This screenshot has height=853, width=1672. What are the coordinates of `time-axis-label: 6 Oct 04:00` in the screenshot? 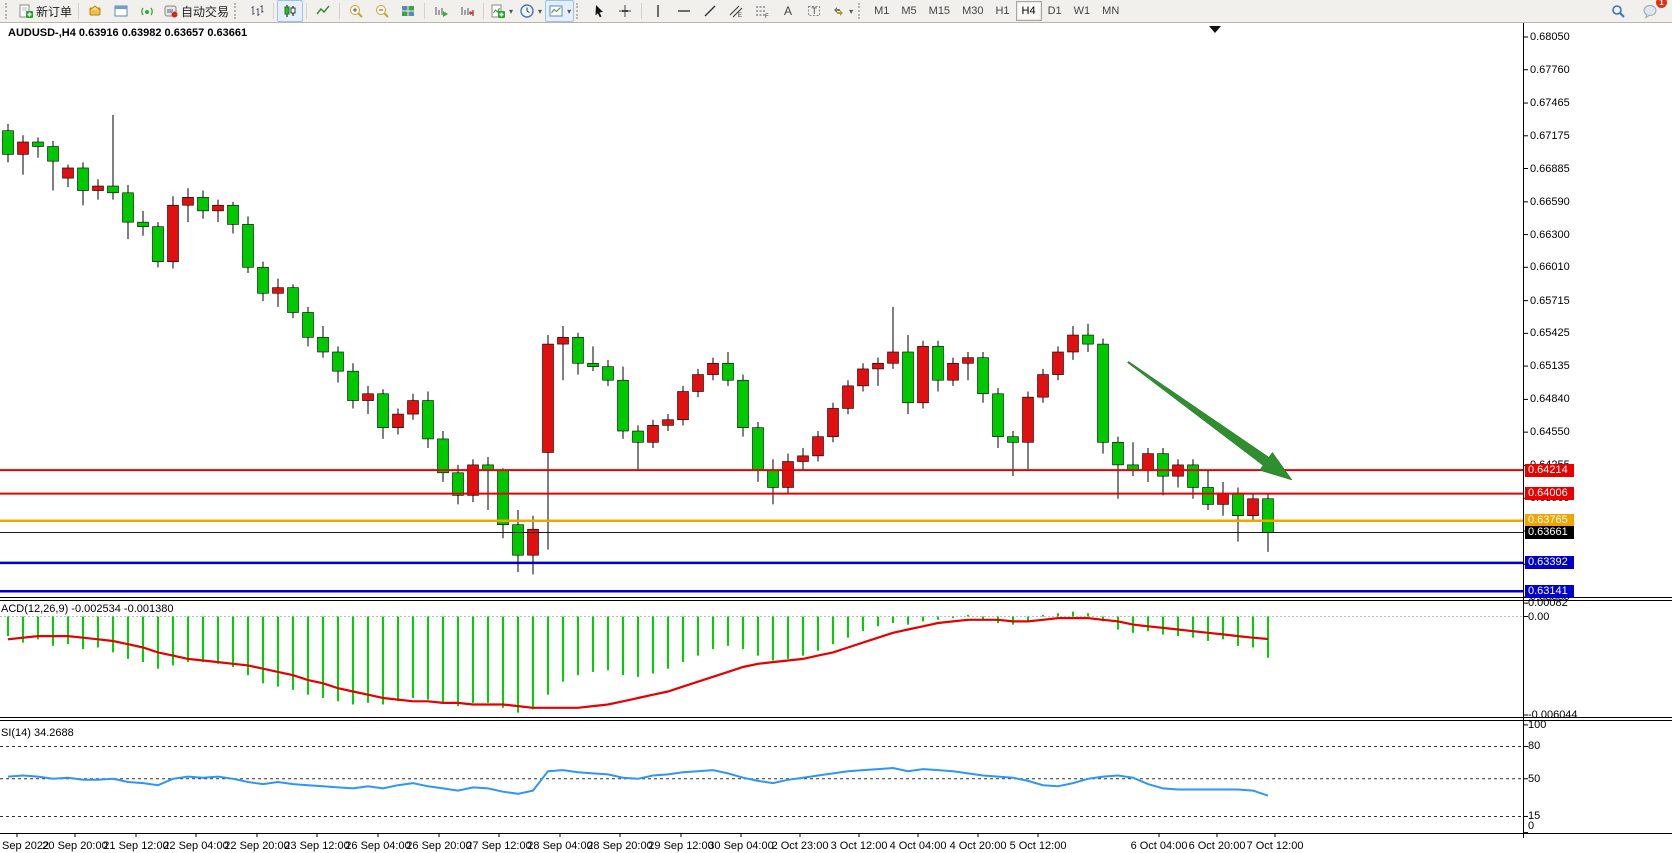 It's located at (1159, 846).